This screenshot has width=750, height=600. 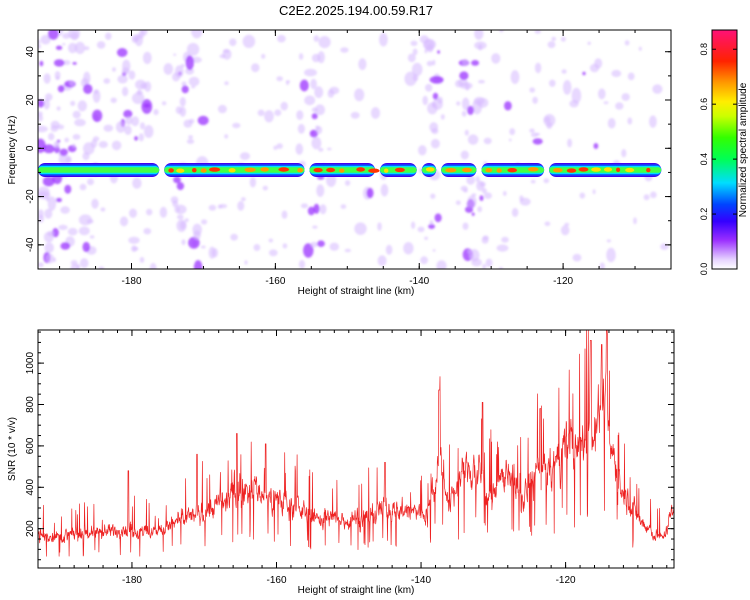 What do you see at coordinates (563, 281) in the screenshot?
I see `x-tick-label: -120` at bounding box center [563, 281].